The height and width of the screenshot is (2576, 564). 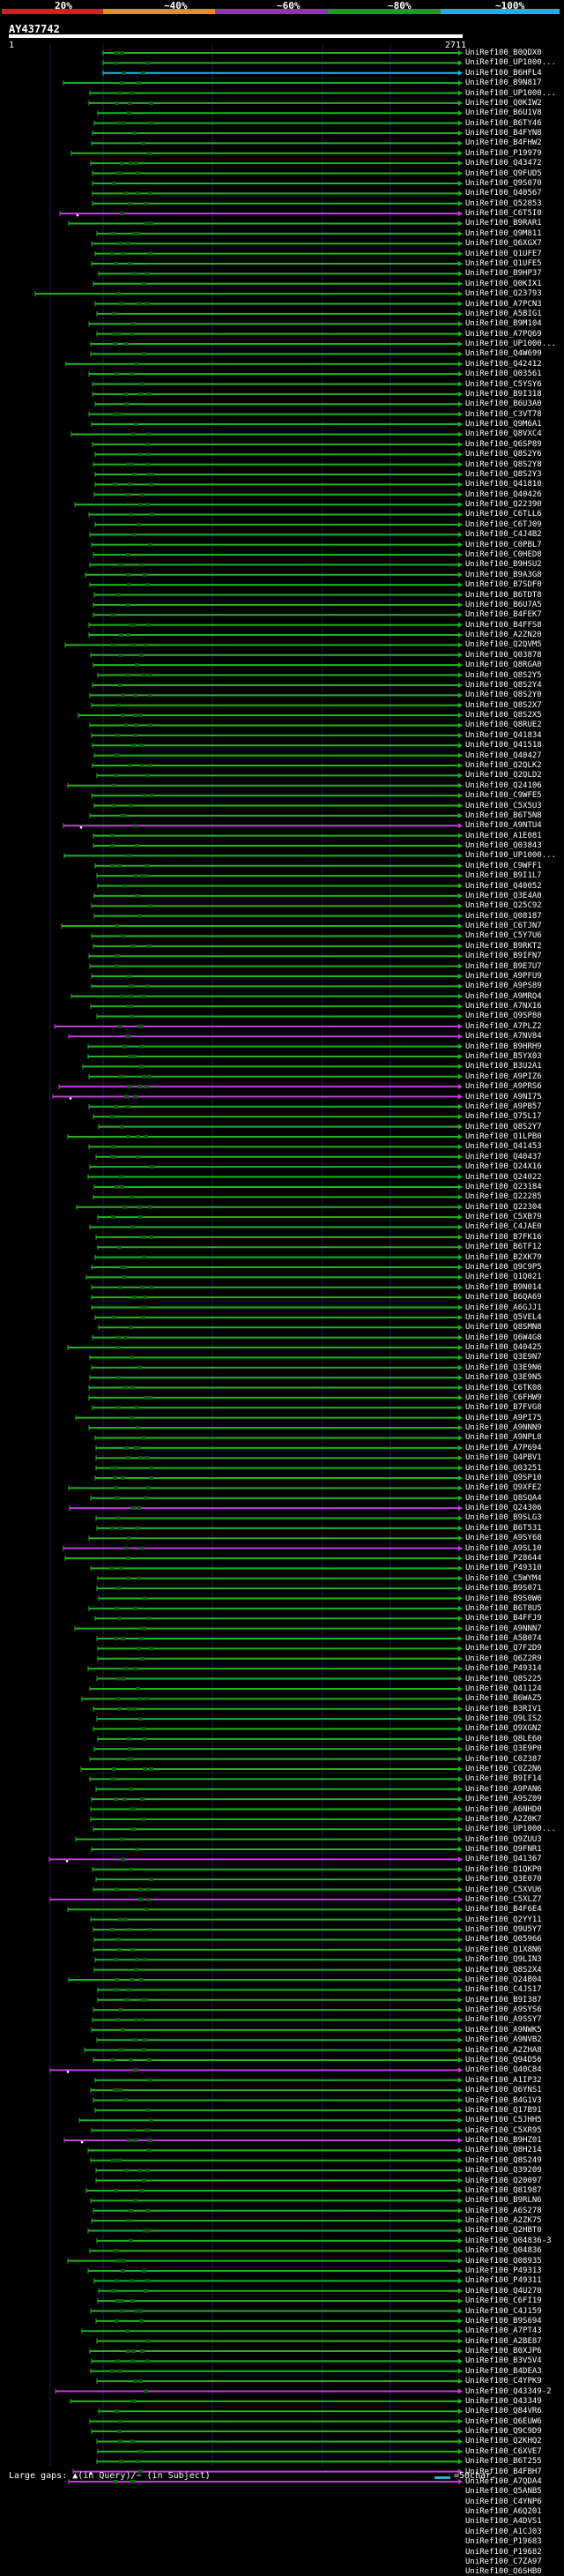 What do you see at coordinates (504, 2190) in the screenshot?
I see `hit-label: UniRef100_Q81987` at bounding box center [504, 2190].